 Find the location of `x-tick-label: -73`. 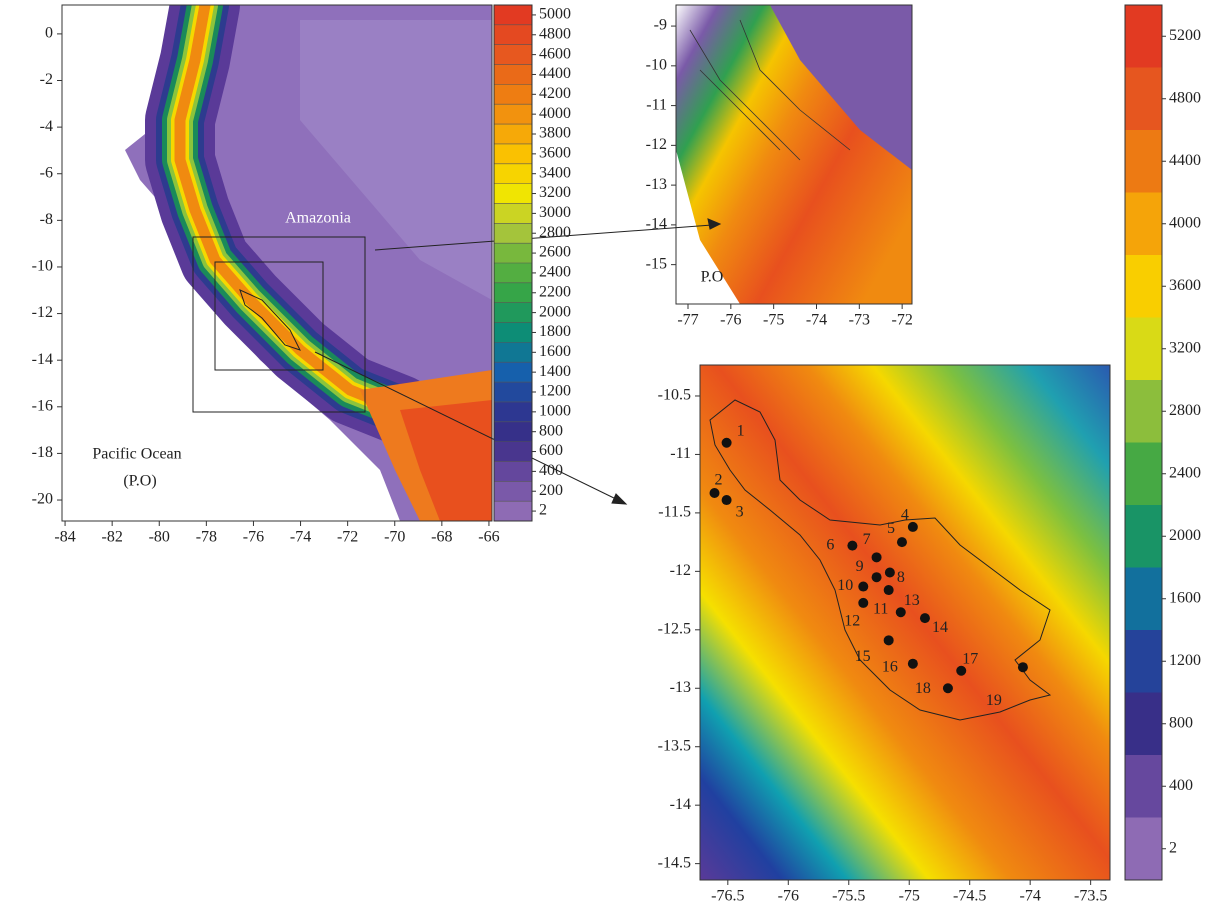

x-tick-label: -73 is located at coordinates (859, 320).